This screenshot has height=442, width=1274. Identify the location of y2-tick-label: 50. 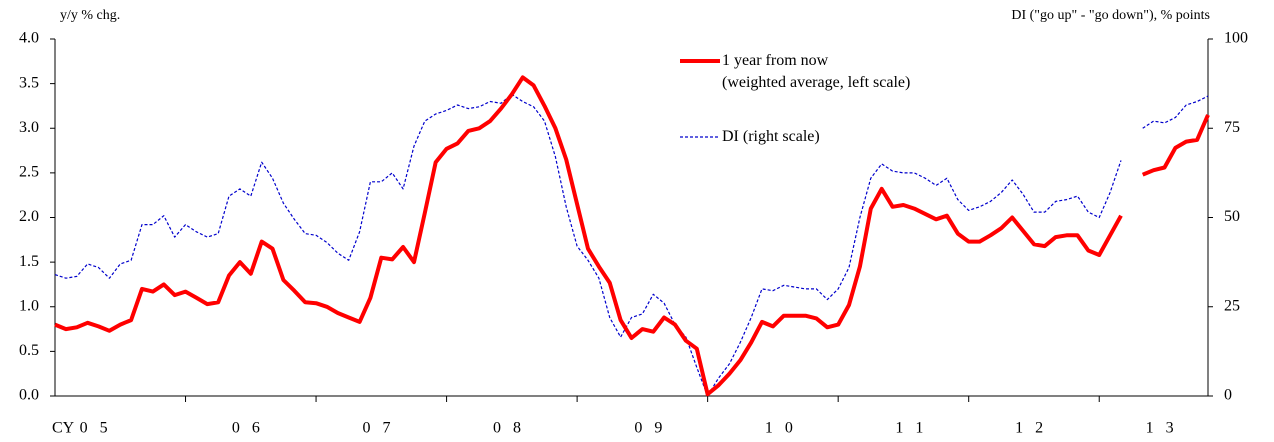
(1232, 216).